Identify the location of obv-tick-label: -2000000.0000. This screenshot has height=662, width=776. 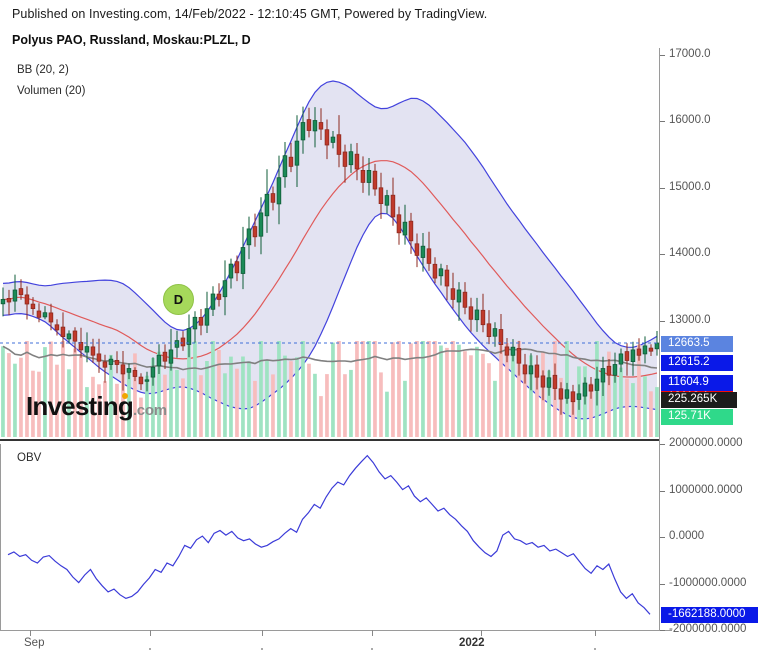
(708, 629).